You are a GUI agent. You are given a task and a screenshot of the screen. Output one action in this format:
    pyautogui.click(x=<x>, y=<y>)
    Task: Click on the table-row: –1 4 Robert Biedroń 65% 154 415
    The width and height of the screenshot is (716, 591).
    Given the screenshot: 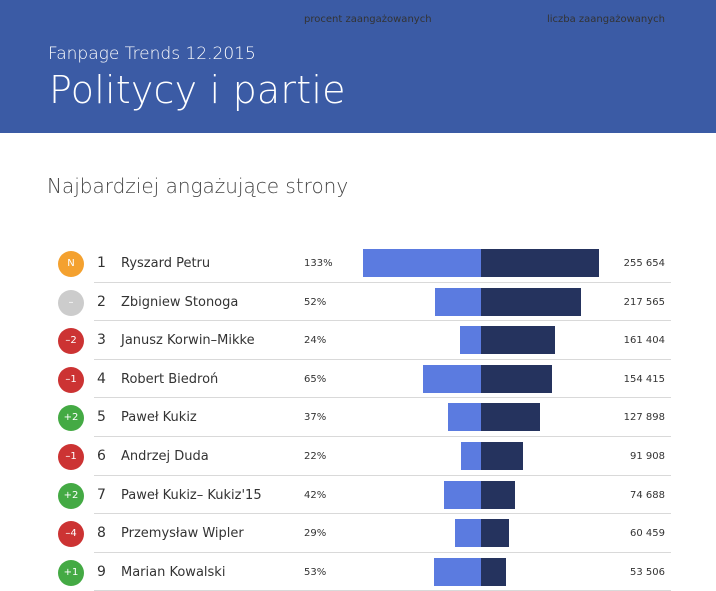 What is the action you would take?
    pyautogui.click(x=358, y=379)
    